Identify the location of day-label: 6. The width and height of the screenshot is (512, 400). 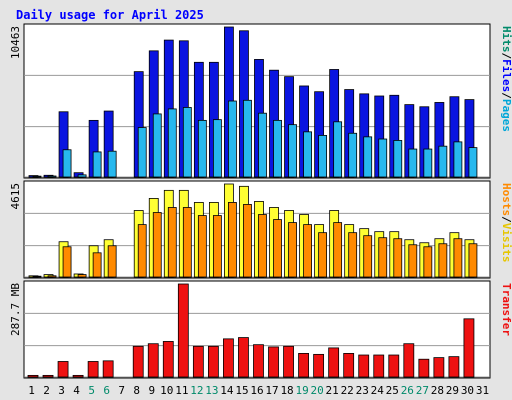
(106, 390).